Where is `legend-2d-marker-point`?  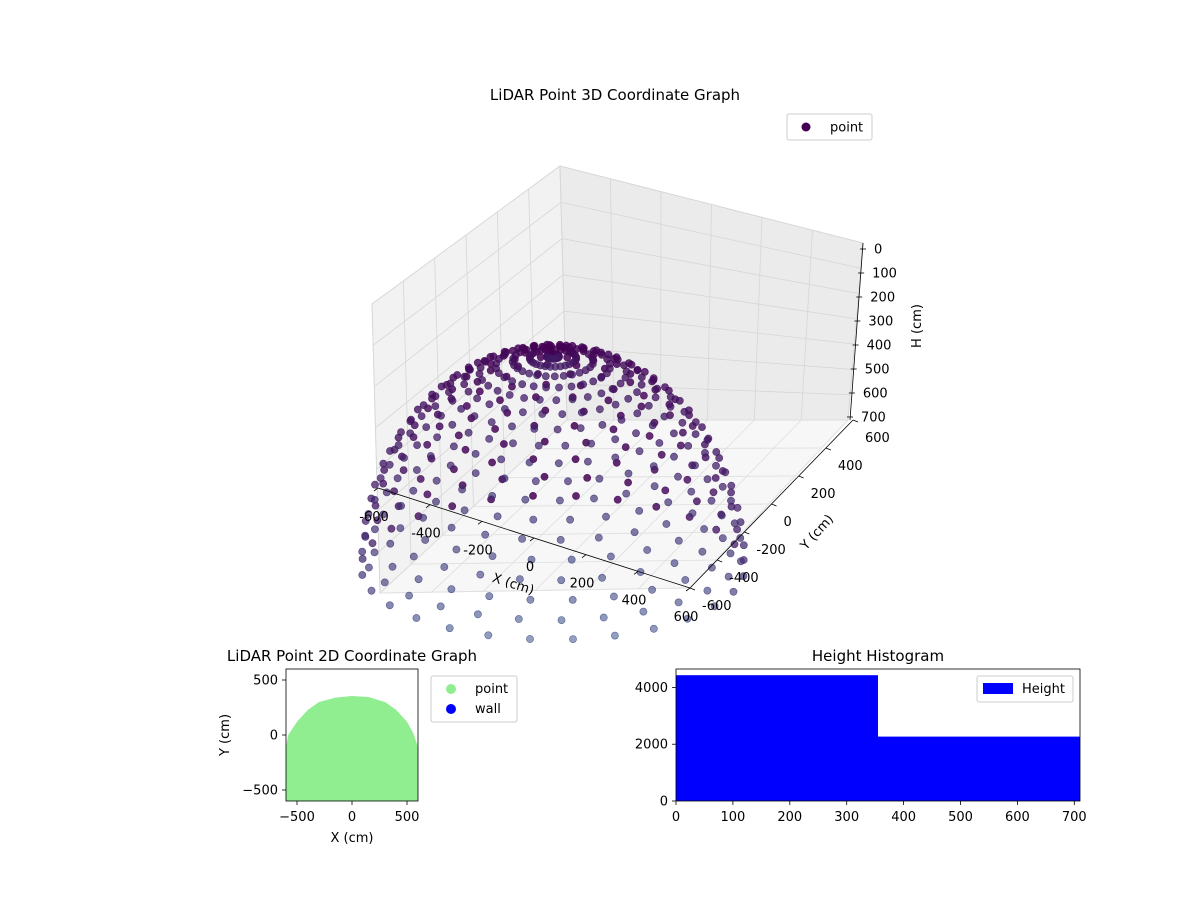 legend-2d-marker-point is located at coordinates (451, 689).